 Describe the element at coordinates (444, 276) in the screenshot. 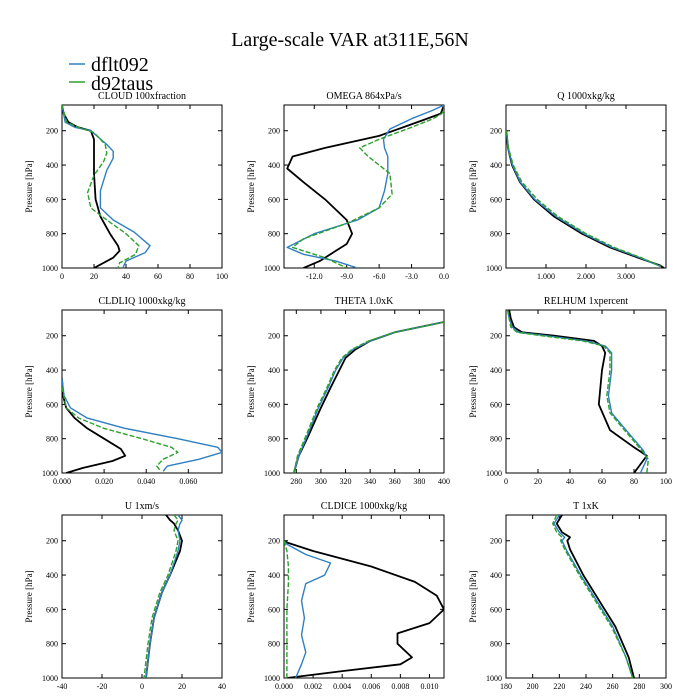

I see `x-tick-label: 0.0` at that location.